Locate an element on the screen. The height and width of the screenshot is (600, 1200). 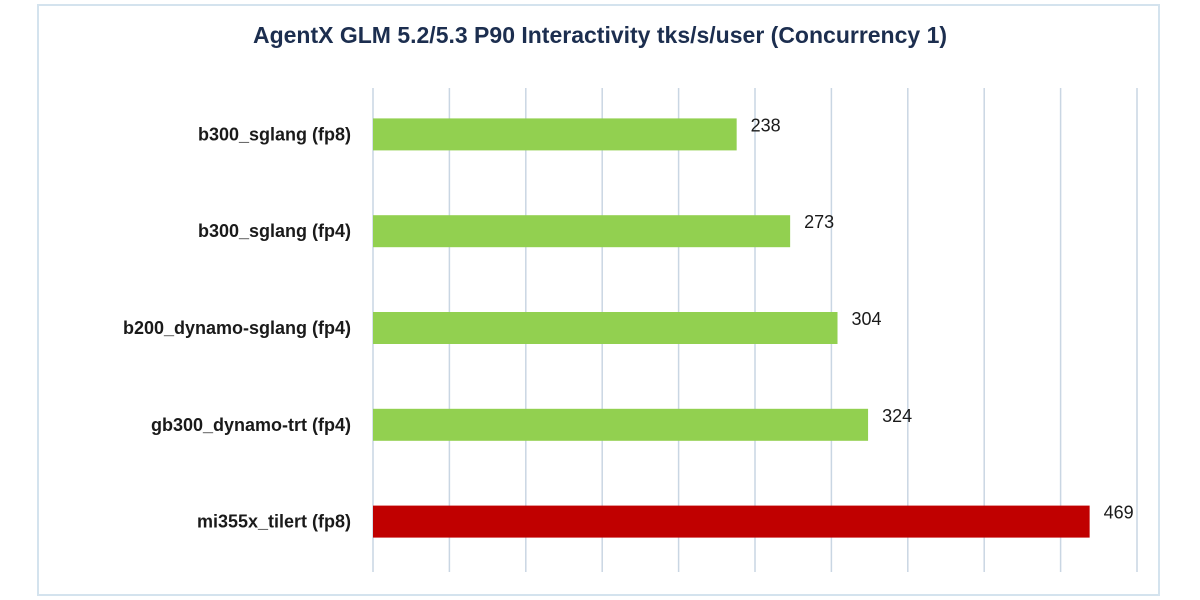
data-label-3: 324 is located at coordinates (897, 416).